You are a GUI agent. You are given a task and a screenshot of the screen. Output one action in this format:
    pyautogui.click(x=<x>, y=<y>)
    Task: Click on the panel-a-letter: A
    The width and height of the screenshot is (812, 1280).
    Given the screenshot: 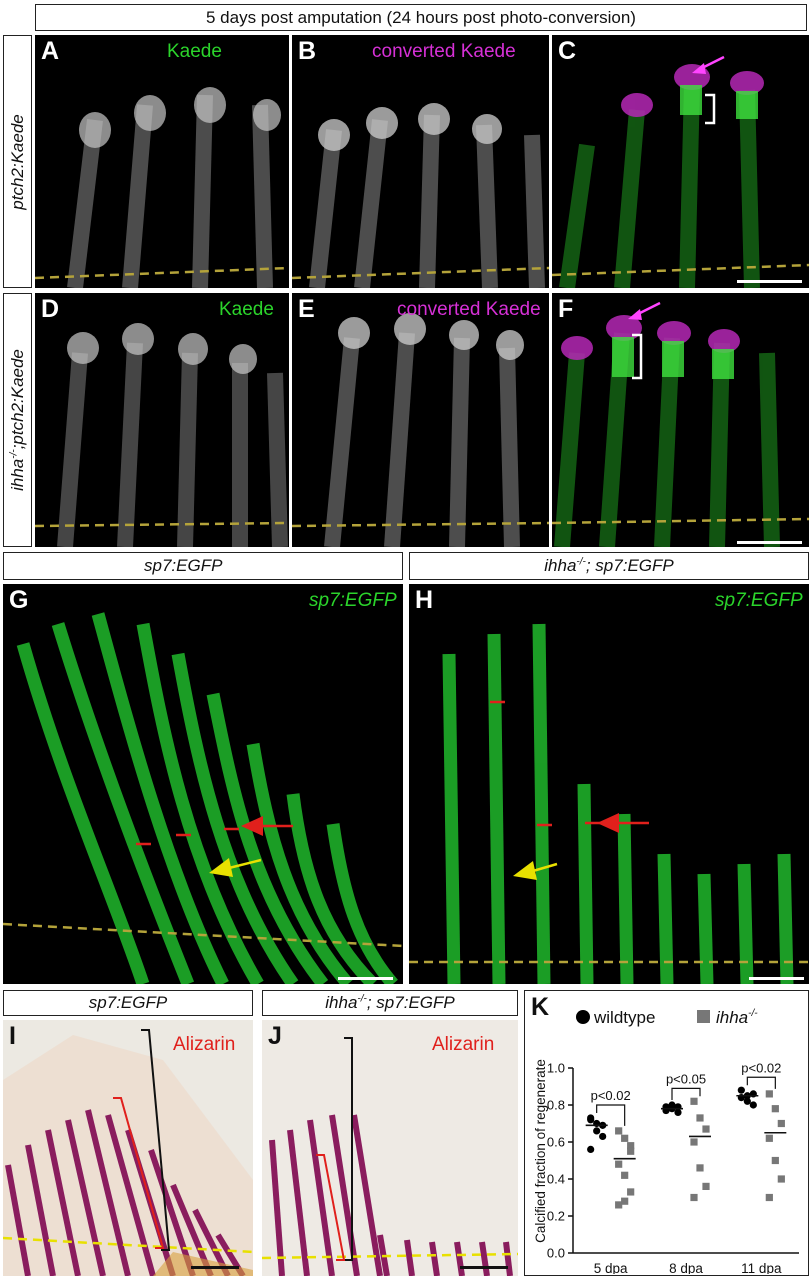 What is the action you would take?
    pyautogui.click(x=50, y=51)
    